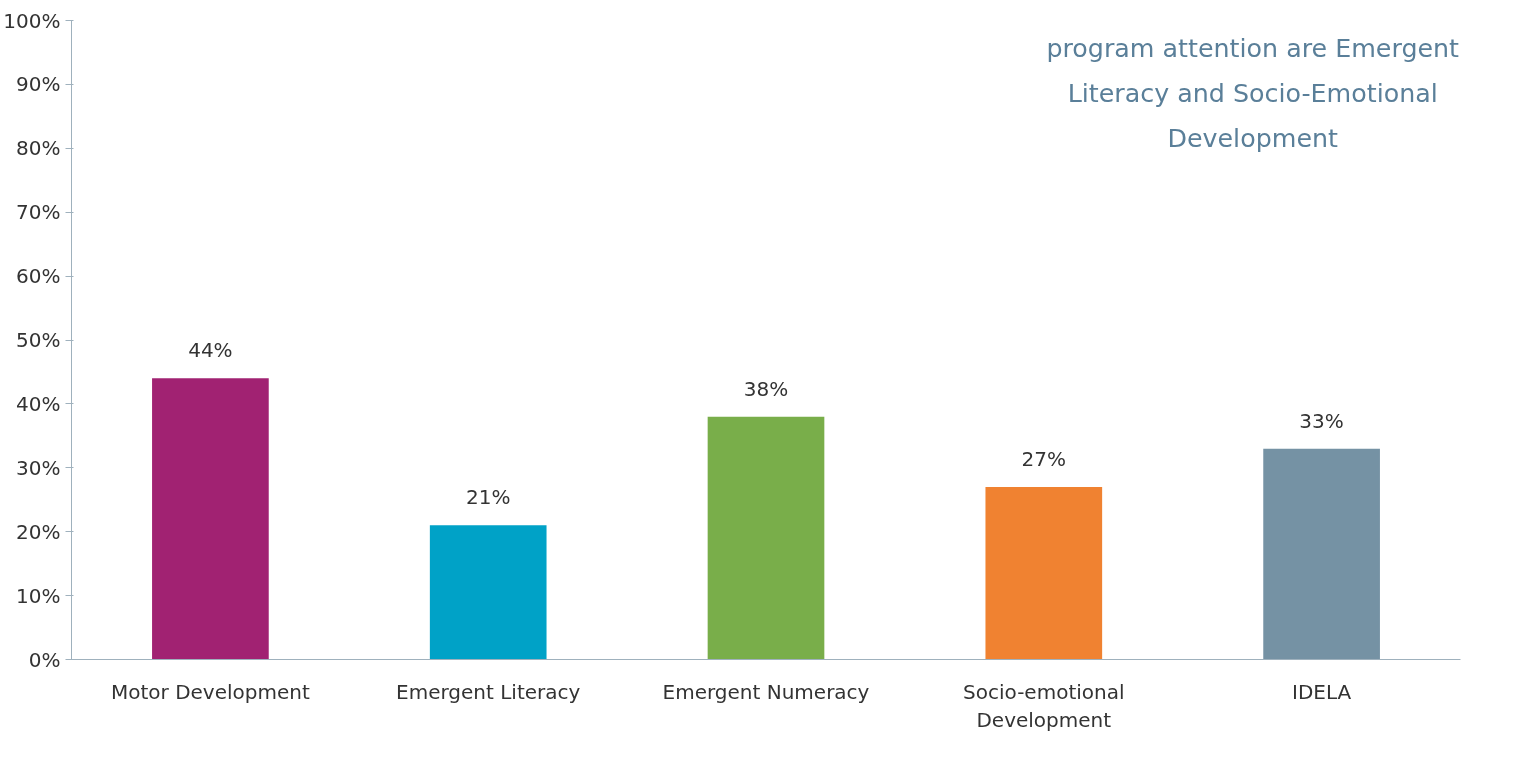  I want to click on x-tick-label: Motor Development, so click(210, 691).